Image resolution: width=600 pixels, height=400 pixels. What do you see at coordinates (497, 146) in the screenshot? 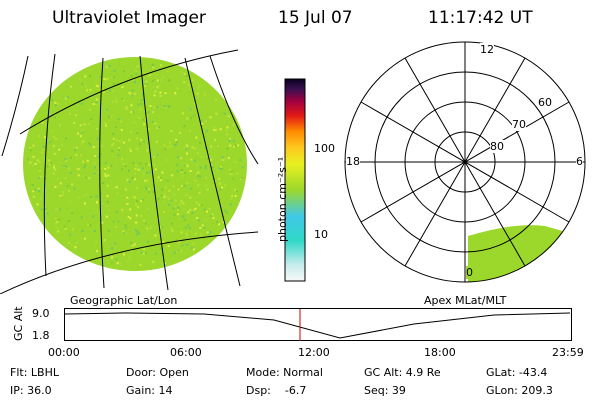
I see `mlat-label-80: 80` at bounding box center [497, 146].